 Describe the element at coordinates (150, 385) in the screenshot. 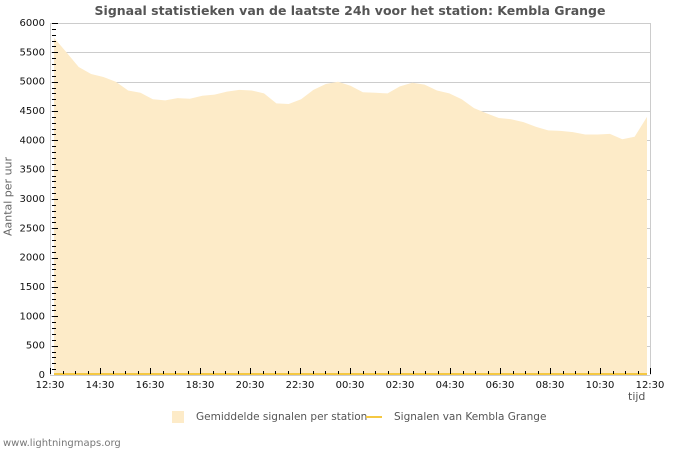

I see `svg-text: 16:30` at that location.